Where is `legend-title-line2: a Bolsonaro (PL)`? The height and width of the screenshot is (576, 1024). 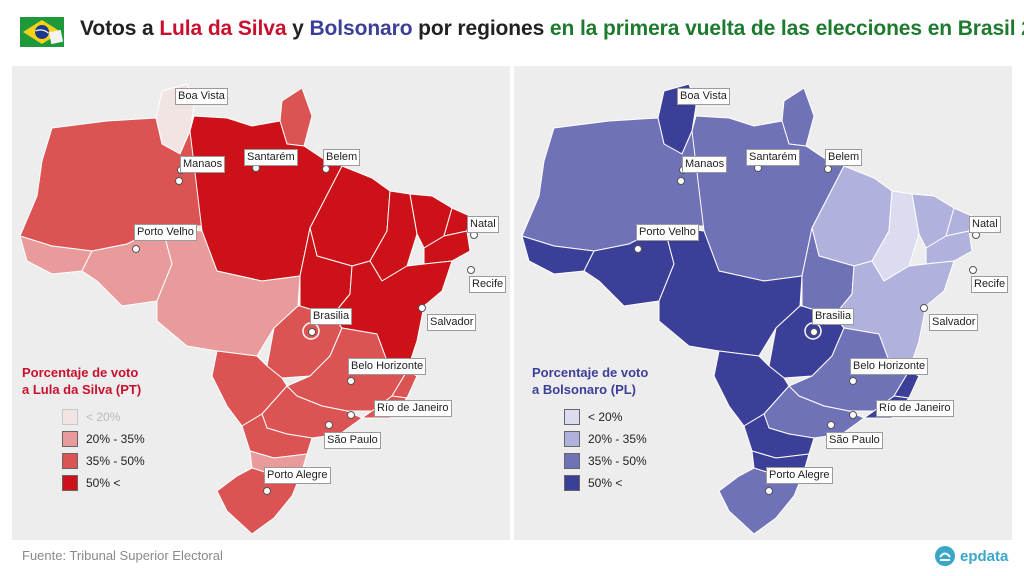 legend-title-line2: a Bolsonaro (PL) is located at coordinates (584, 389).